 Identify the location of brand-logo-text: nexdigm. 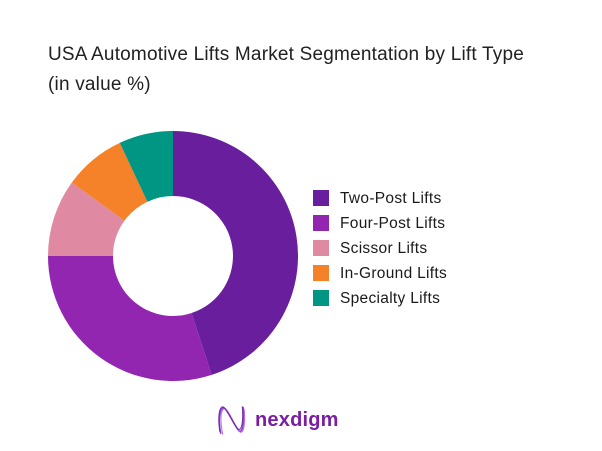
(297, 419).